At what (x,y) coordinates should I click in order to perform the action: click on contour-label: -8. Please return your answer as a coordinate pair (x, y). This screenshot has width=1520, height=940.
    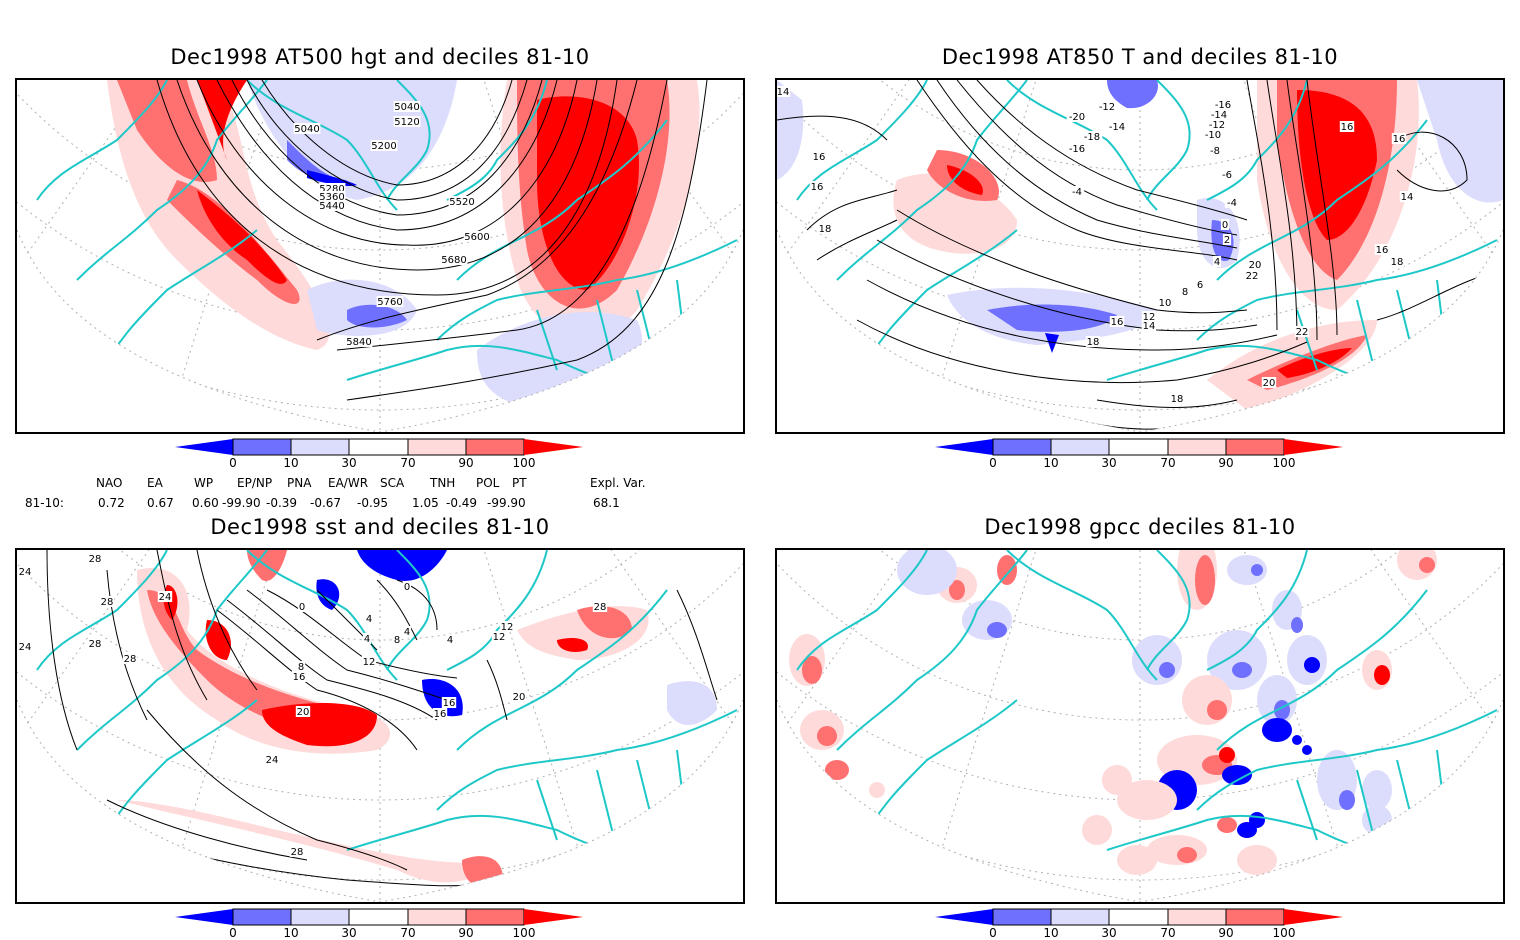
    Looking at the image, I should click on (1215, 151).